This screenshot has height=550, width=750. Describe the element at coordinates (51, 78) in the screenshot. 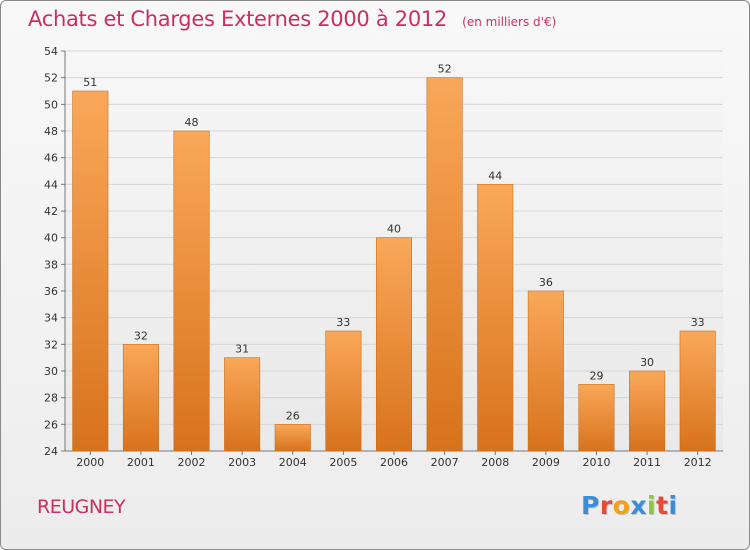

I see `y-tick-label: 52` at that location.